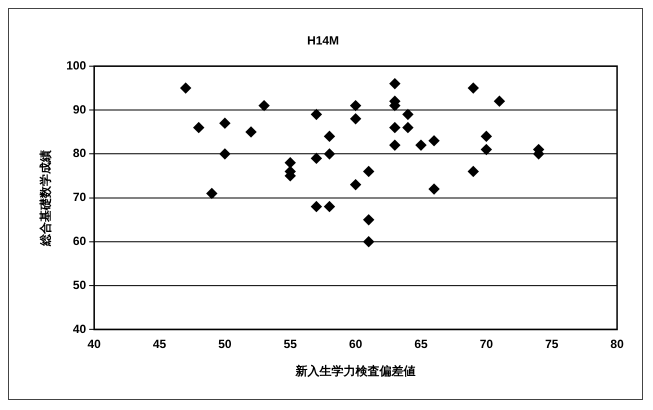  I want to click on x-tick-label: 75, so click(552, 343).